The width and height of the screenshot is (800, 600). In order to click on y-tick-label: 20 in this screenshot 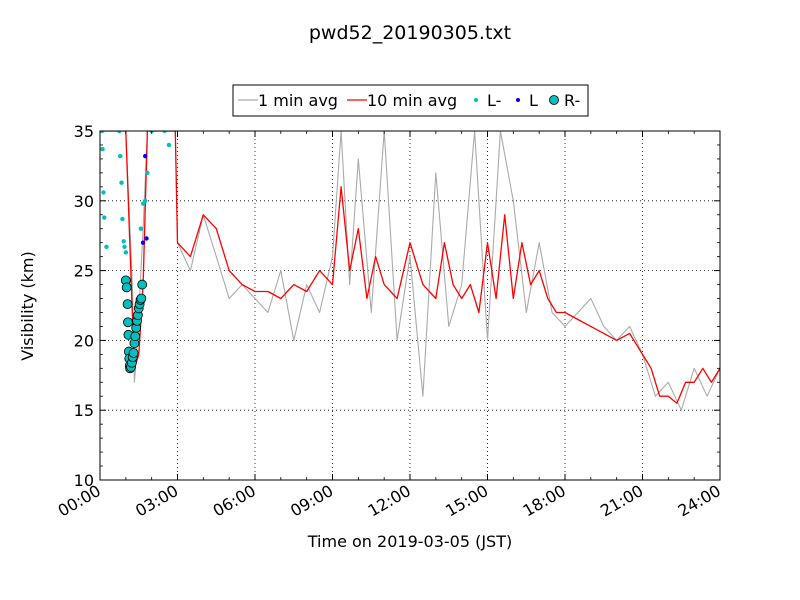, I will do `click(84, 340)`.